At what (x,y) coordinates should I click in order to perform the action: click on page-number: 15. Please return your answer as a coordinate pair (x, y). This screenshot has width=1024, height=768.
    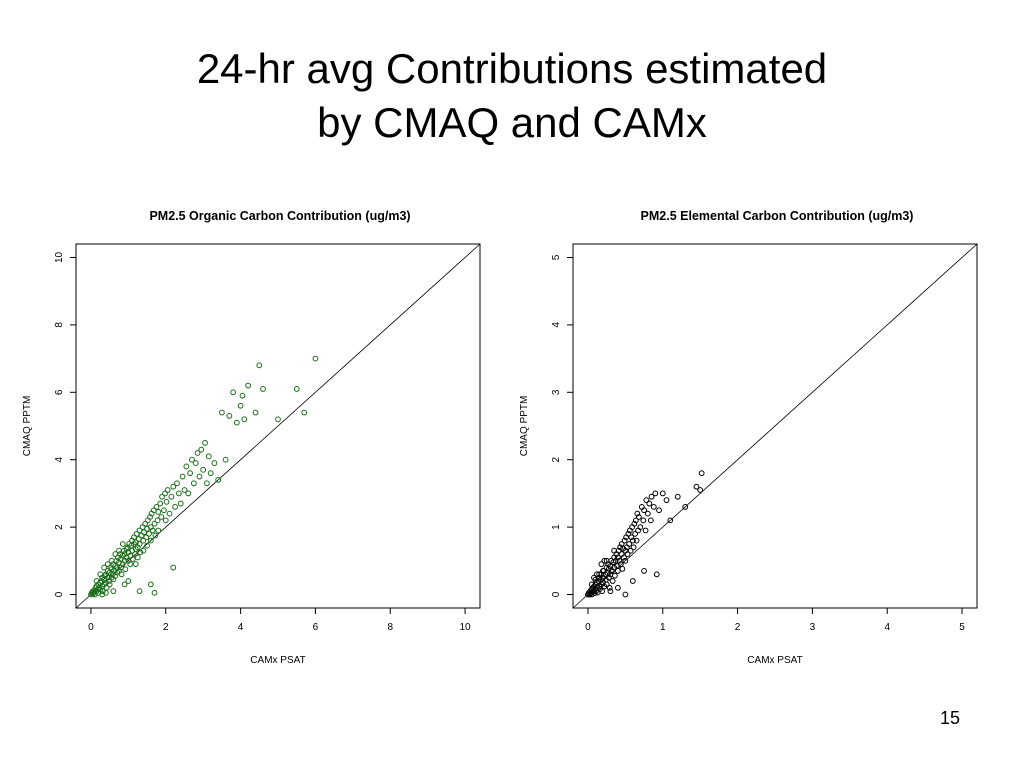
    Looking at the image, I should click on (950, 718).